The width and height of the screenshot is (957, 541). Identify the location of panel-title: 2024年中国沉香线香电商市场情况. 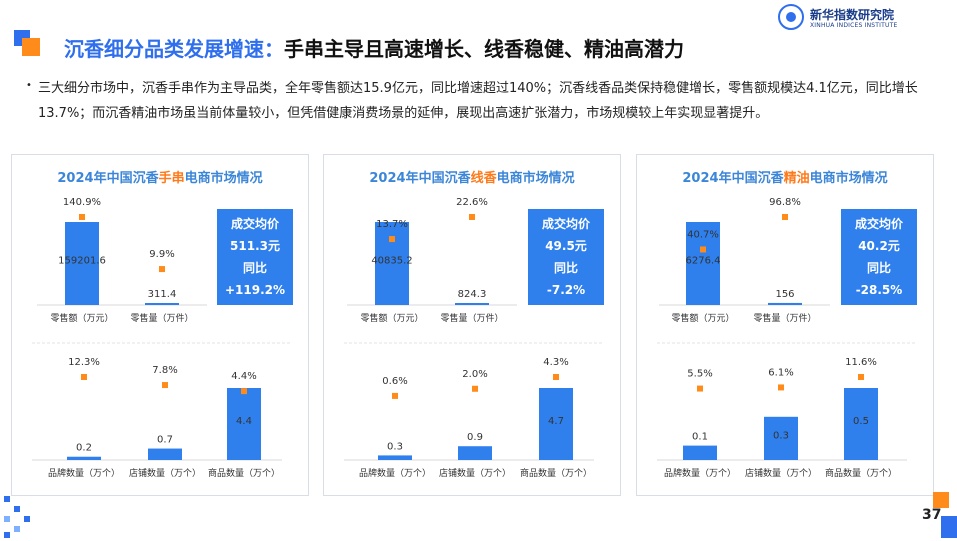
(472, 178).